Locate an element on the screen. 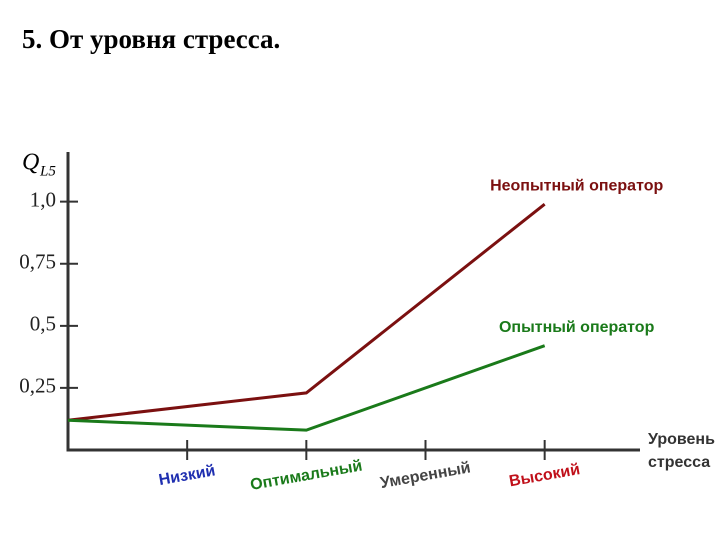 This screenshot has height=540, width=720. slide-title: 5. От уровня стресса. is located at coordinates (151, 39).